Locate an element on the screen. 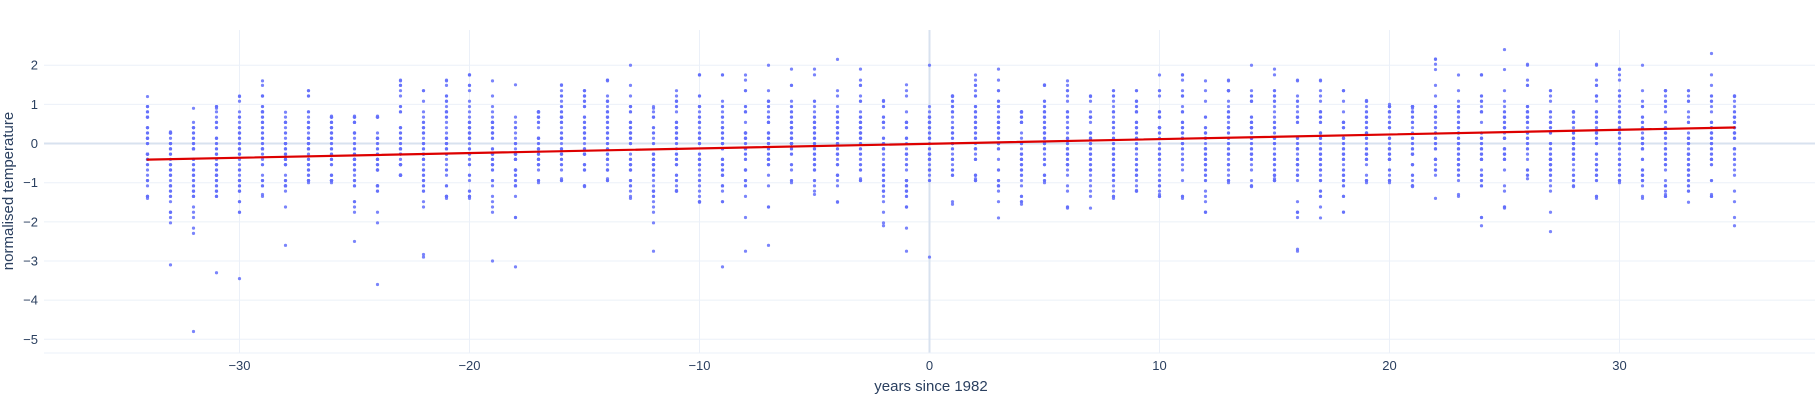 Image resolution: width=1819 pixels, height=400 pixels. x-tick-label: −10 is located at coordinates (699, 365).